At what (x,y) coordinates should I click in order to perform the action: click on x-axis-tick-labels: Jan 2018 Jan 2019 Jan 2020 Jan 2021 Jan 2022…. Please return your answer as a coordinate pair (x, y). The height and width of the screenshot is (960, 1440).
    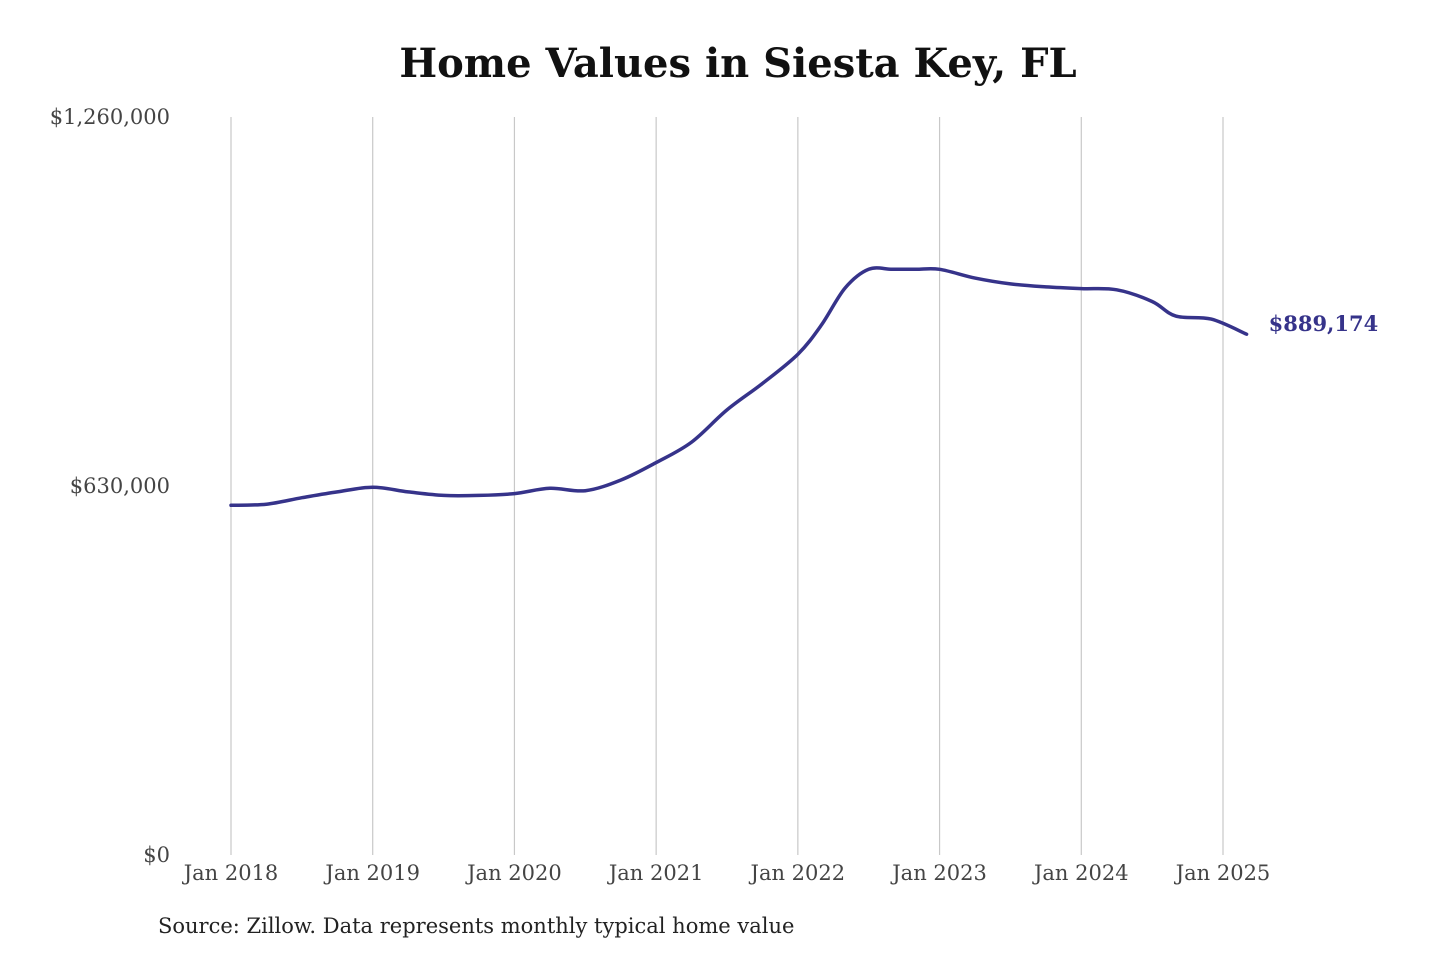
    Looking at the image, I should click on (726, 873).